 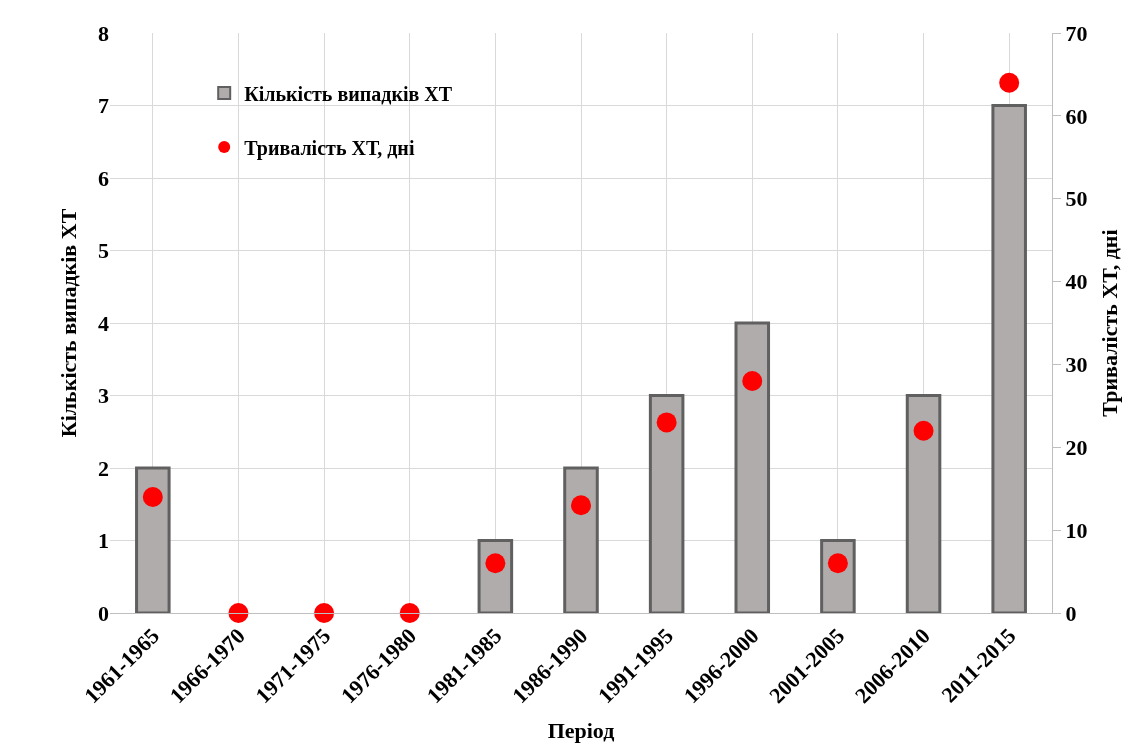 I want to click on y-tick-label: 8, so click(x=103, y=33).